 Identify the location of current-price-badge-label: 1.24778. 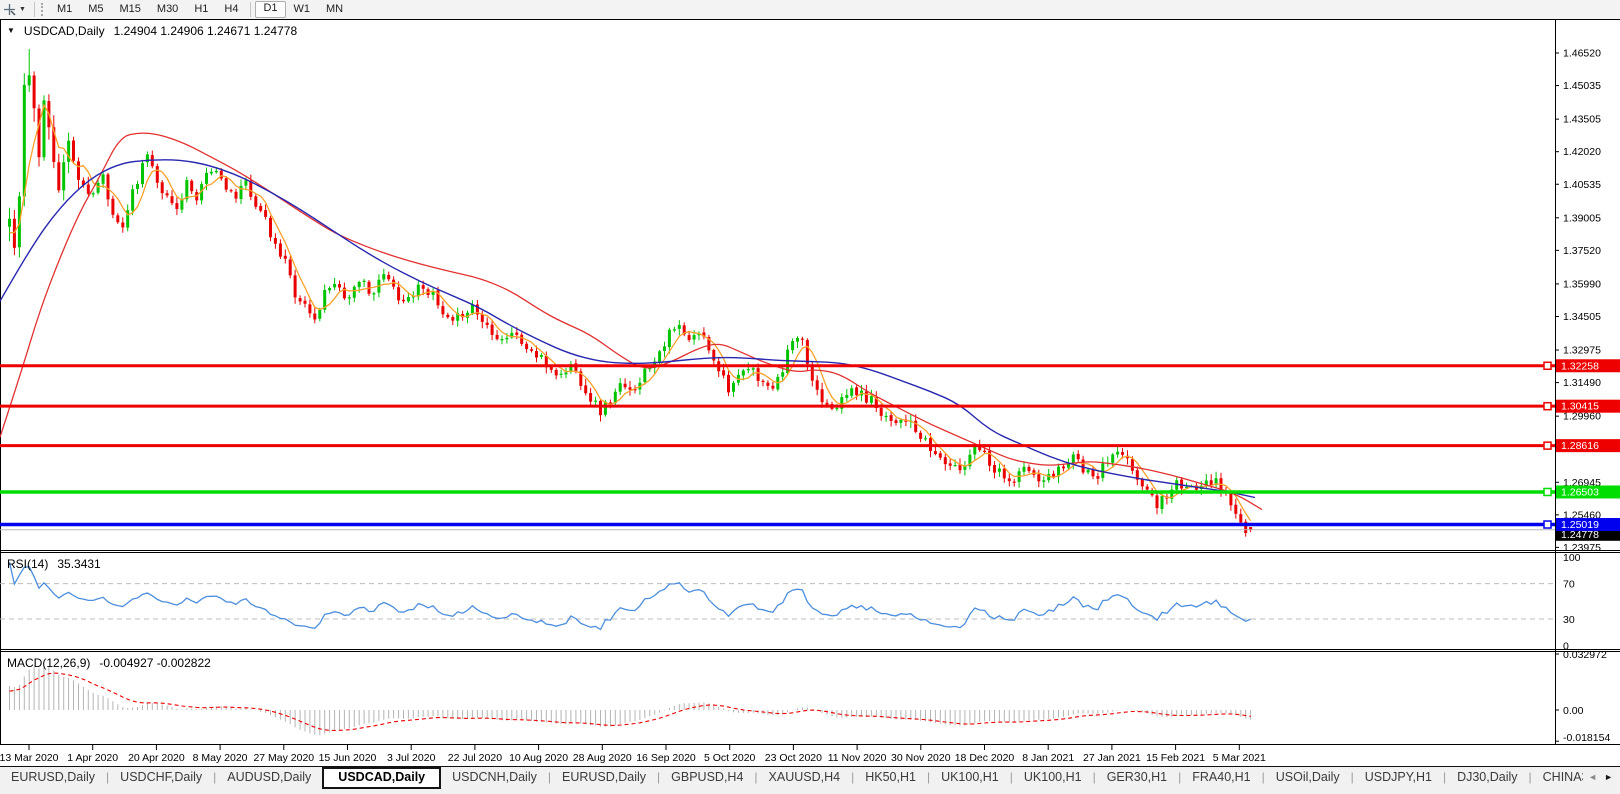
(1580, 535).